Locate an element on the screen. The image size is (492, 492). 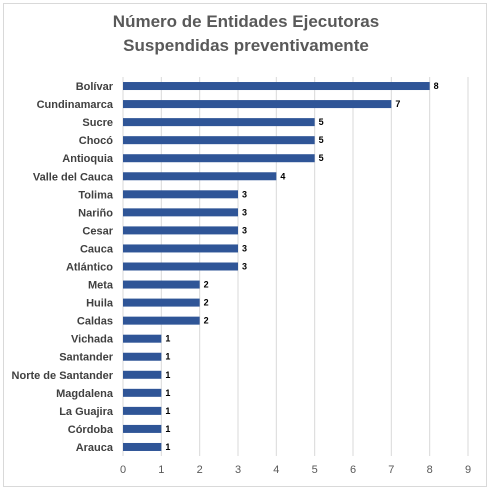
x-tick-label: 3 is located at coordinates (238, 470).